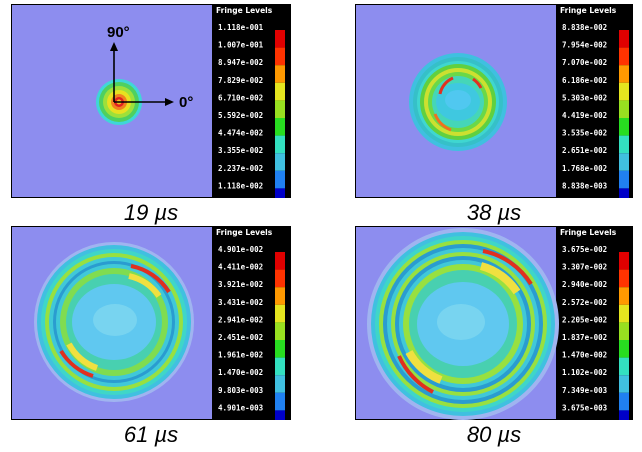 The width and height of the screenshot is (642, 452). I want to click on fringe-level-label: 4.474e-002, so click(240, 133).